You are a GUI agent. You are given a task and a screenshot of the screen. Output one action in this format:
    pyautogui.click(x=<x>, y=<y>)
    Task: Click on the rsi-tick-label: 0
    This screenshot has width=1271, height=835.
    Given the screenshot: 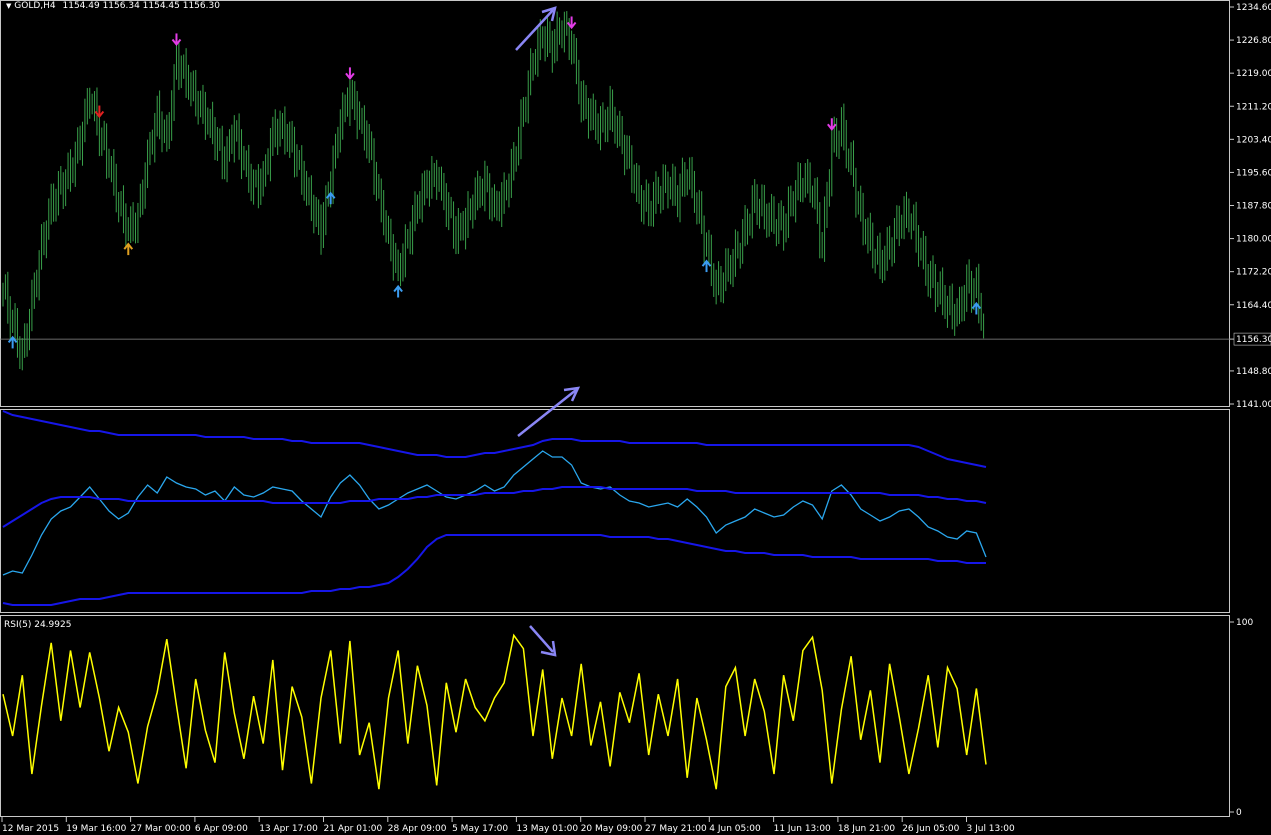 What is the action you would take?
    pyautogui.click(x=1239, y=813)
    